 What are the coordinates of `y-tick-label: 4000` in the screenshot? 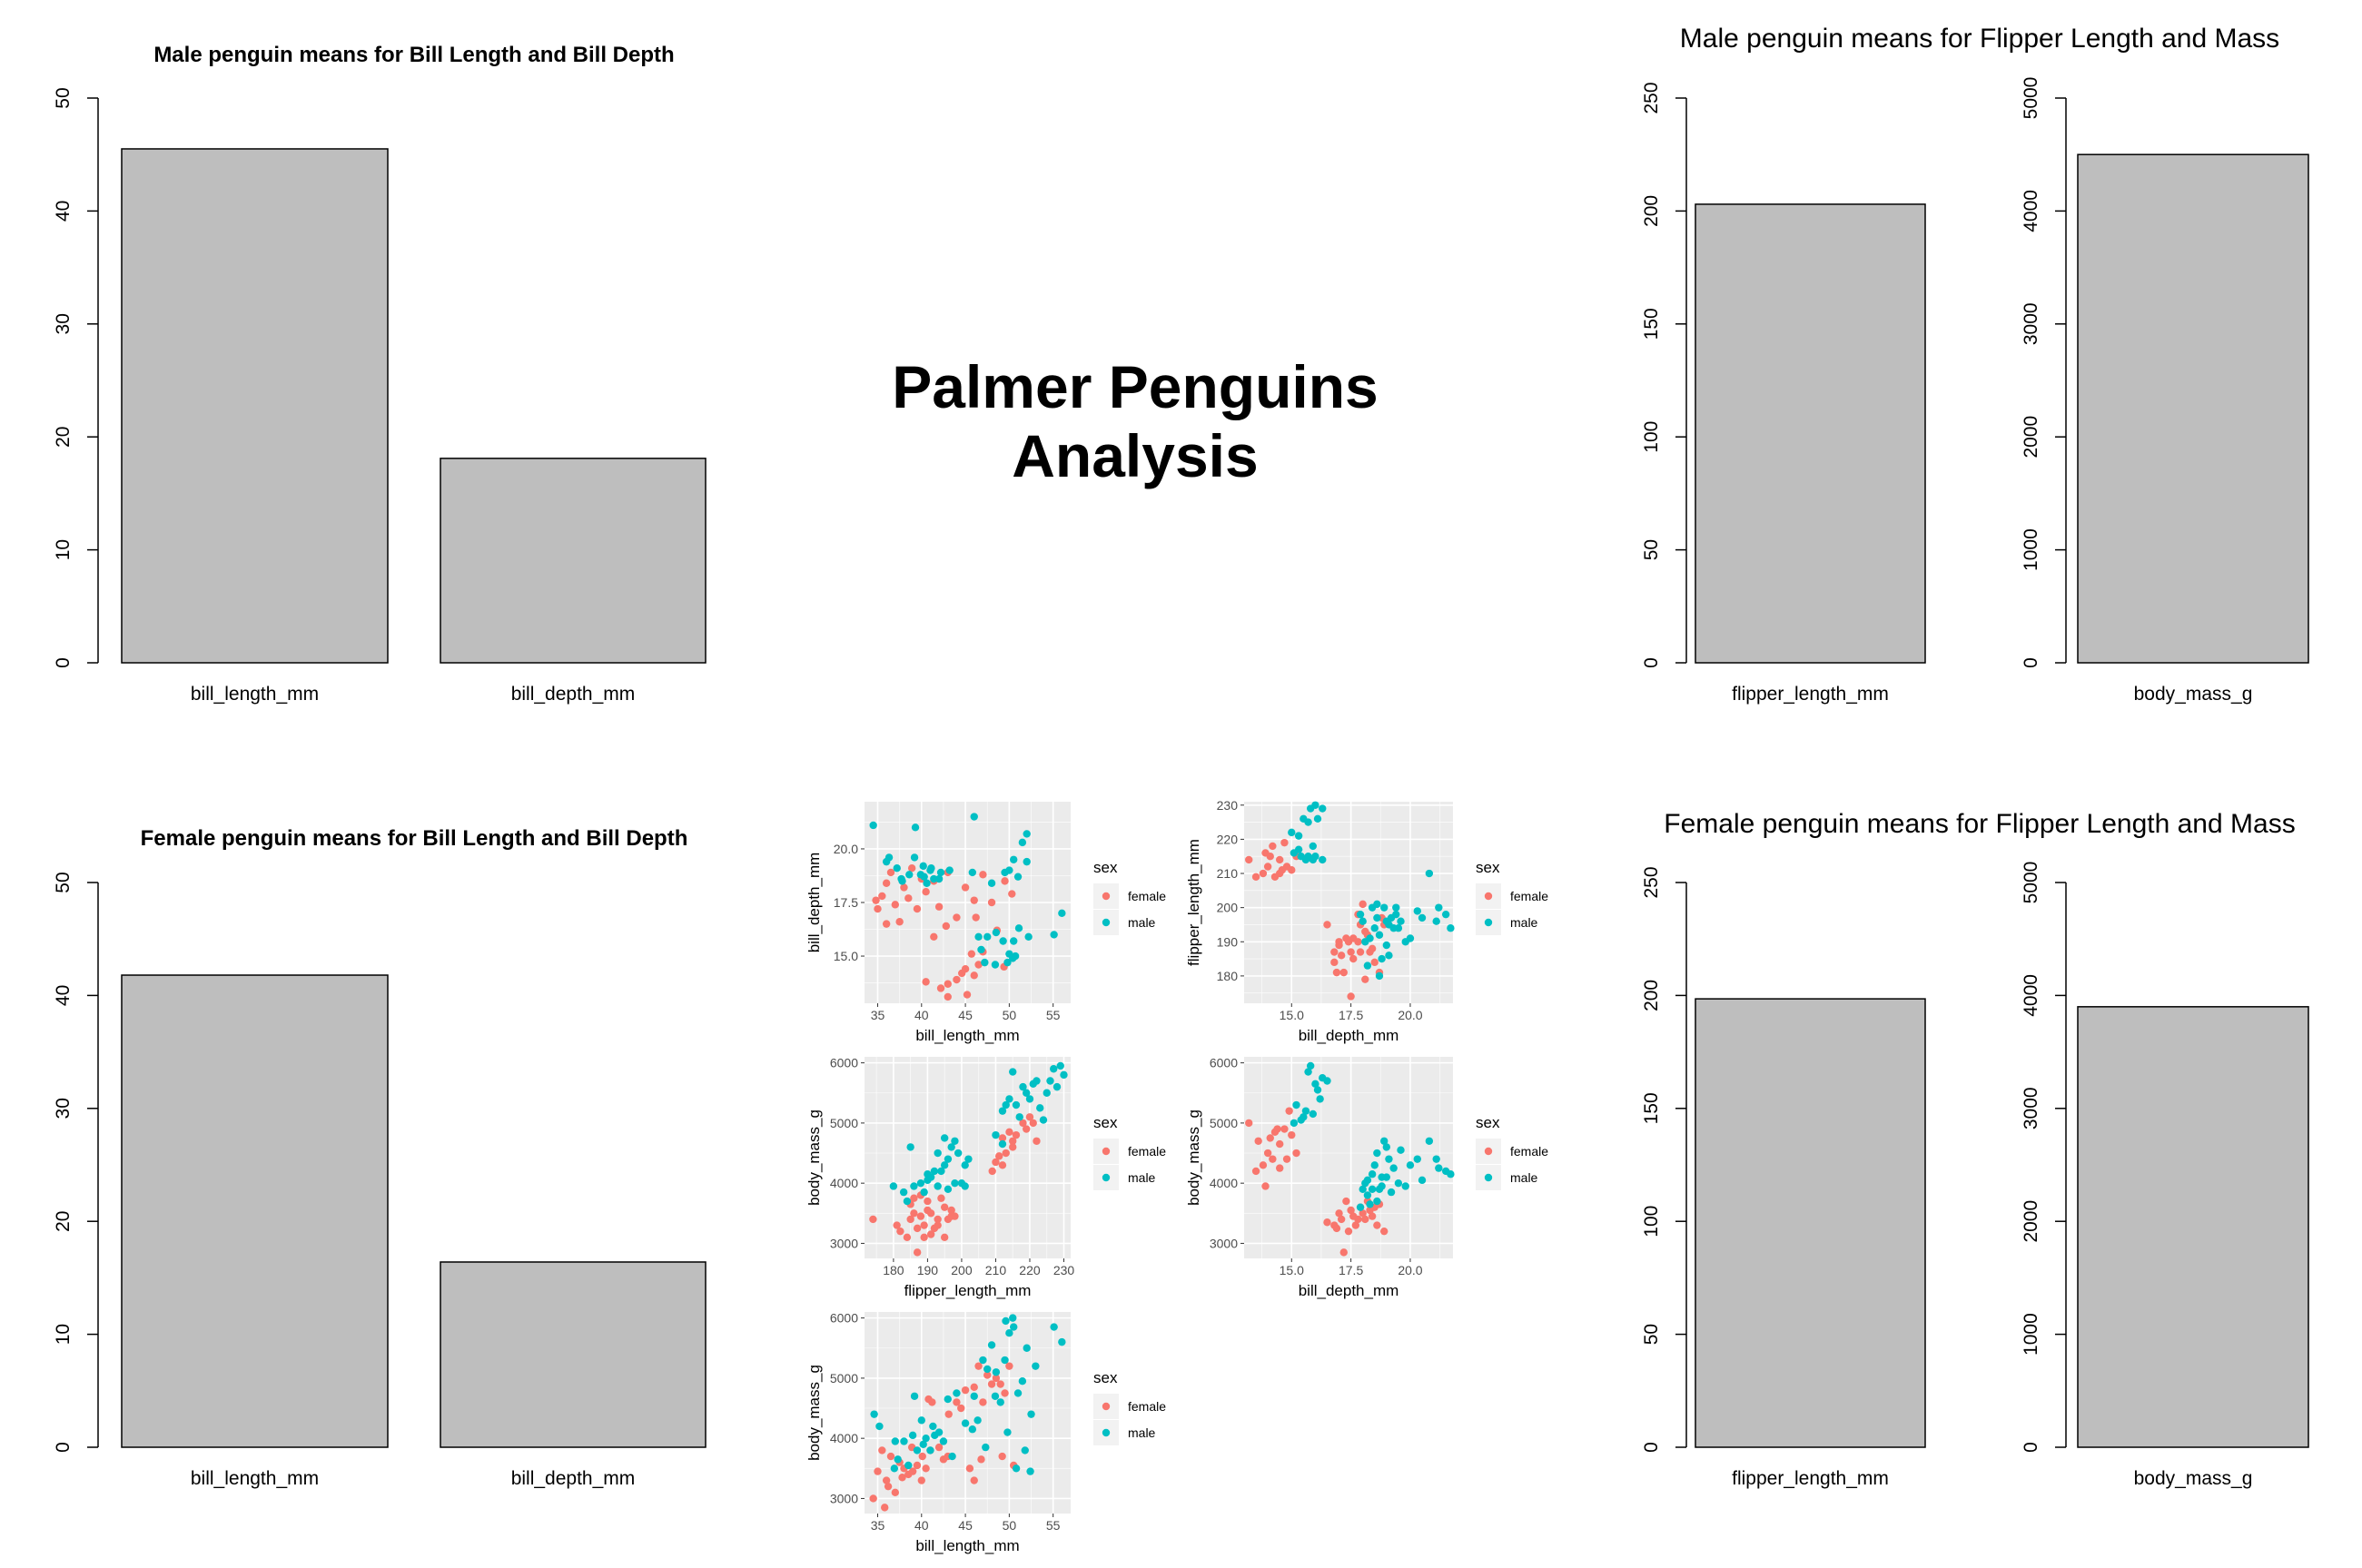 It's located at (844, 1183).